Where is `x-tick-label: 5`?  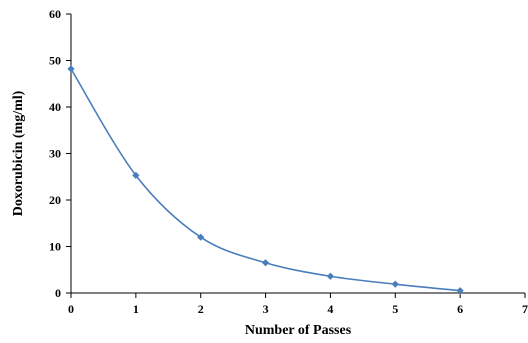
x-tick-label: 5 is located at coordinates (395, 309).